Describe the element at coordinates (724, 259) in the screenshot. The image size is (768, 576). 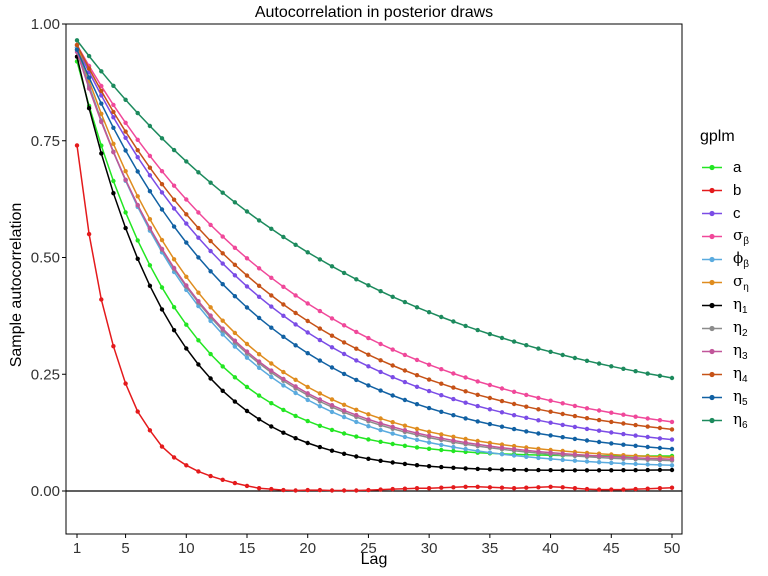
I see `legend-item: ϕβ` at that location.